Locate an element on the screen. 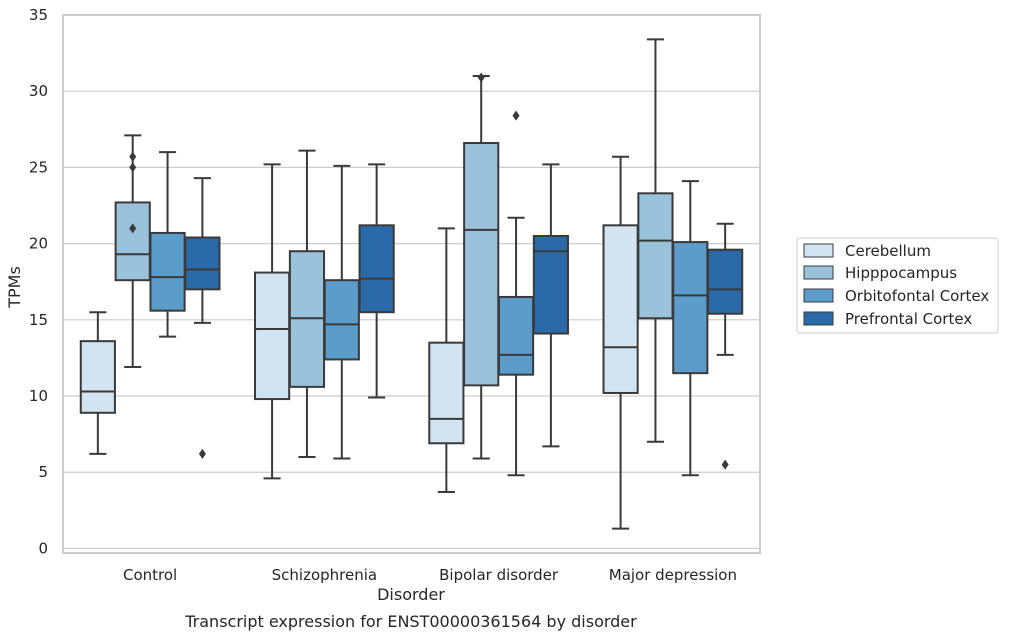  box-cerebellum-control is located at coordinates (97, 383).